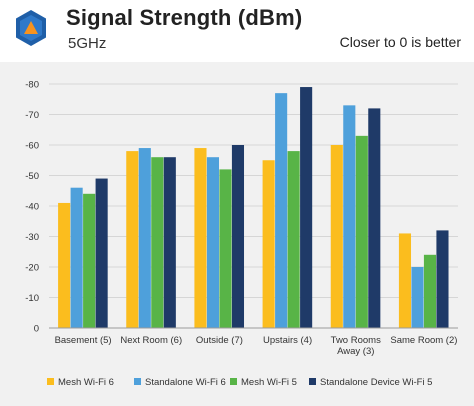 This screenshot has height=406, width=474. What do you see at coordinates (151, 340) in the screenshot?
I see `x-tick-label: Next Room (6)` at bounding box center [151, 340].